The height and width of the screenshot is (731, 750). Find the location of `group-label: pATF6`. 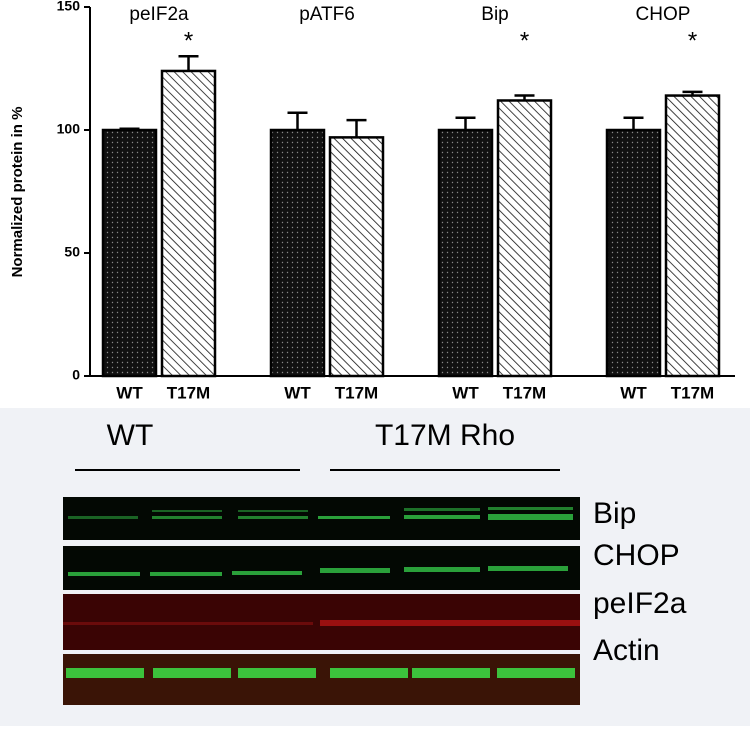

group-label: pATF6 is located at coordinates (327, 14).